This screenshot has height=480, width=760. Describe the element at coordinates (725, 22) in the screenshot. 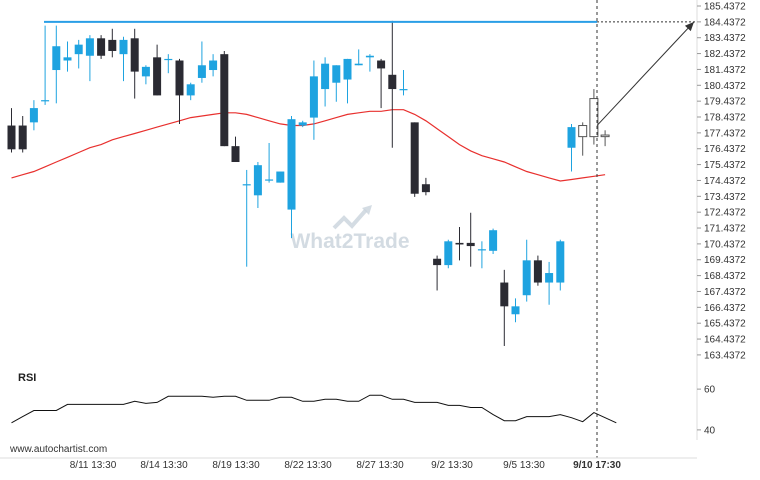

I see `price-tick-label: 184.4372` at that location.